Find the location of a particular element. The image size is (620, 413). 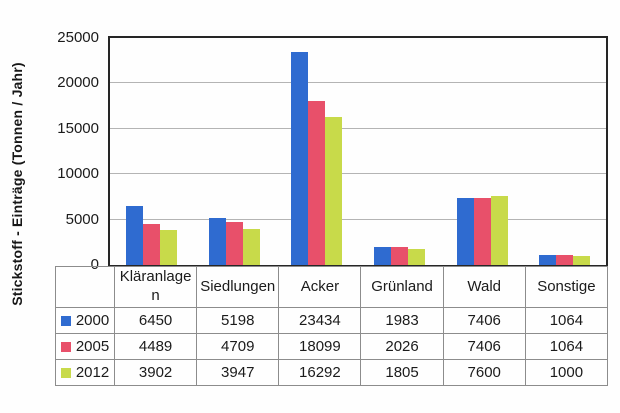

y-axis-tick-label: 20000 is located at coordinates (78, 83).